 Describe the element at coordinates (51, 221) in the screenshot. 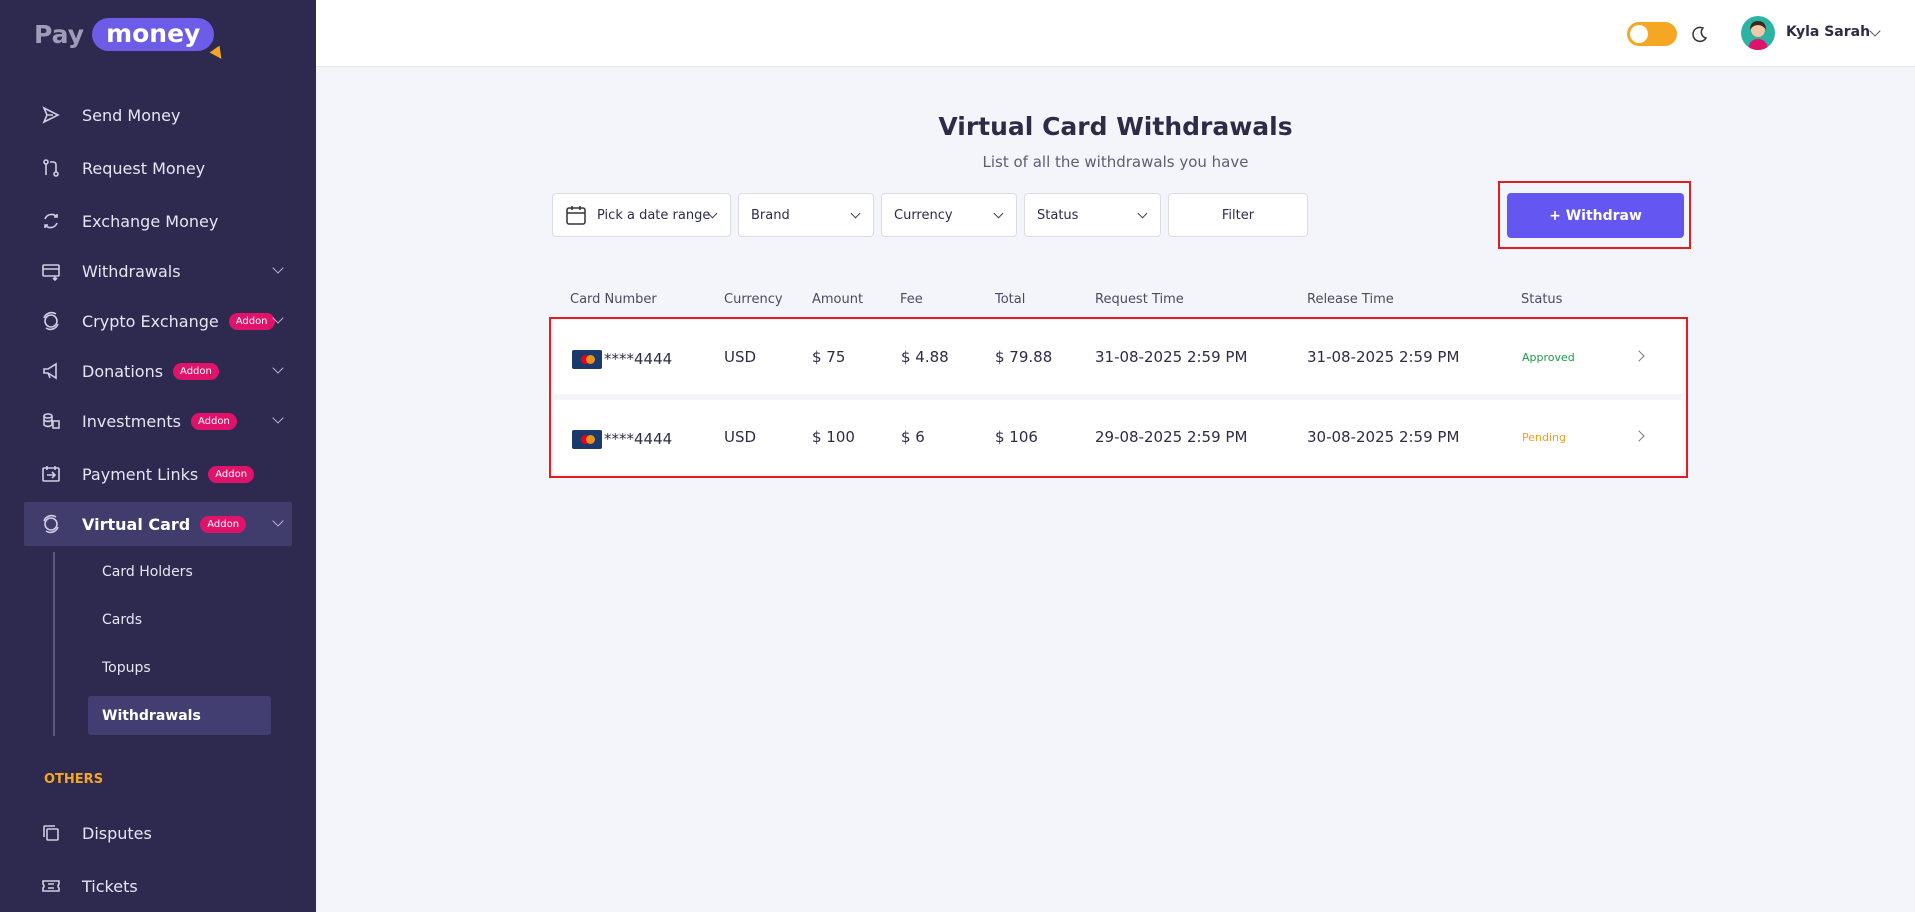

I see `exchange-icon` at that location.